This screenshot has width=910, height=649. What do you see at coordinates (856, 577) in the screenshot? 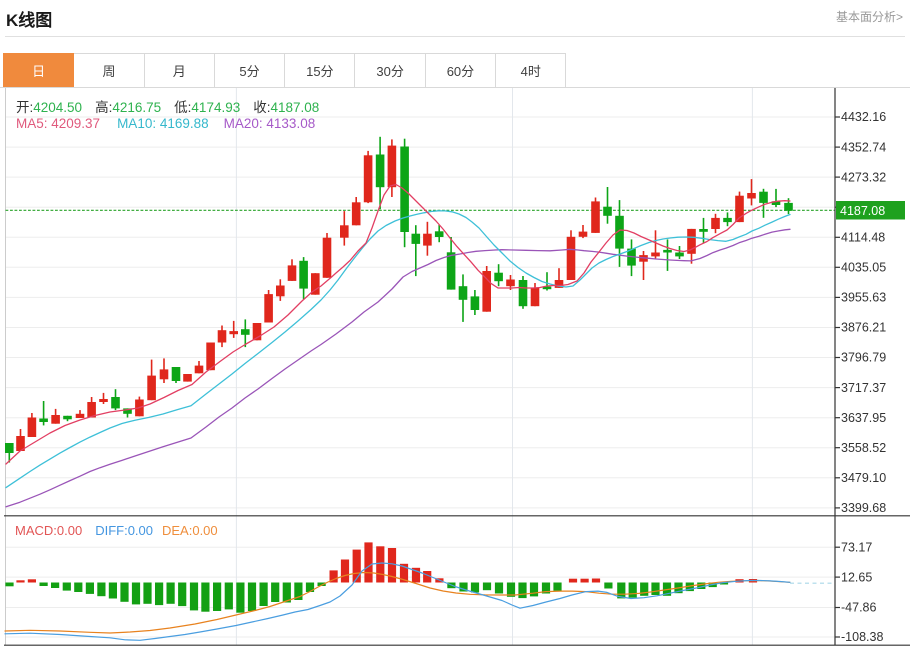
I see `svg-text: 12.65` at bounding box center [856, 577].